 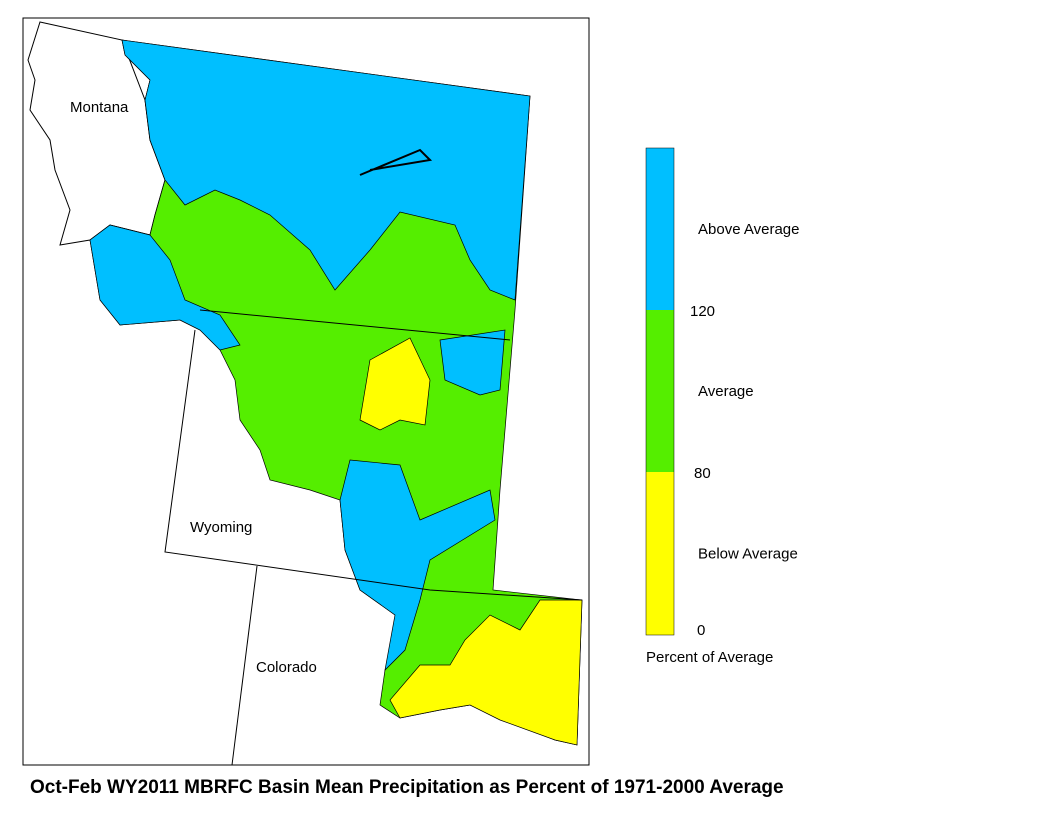 I want to click on wyoming-border, so click(x=373, y=465).